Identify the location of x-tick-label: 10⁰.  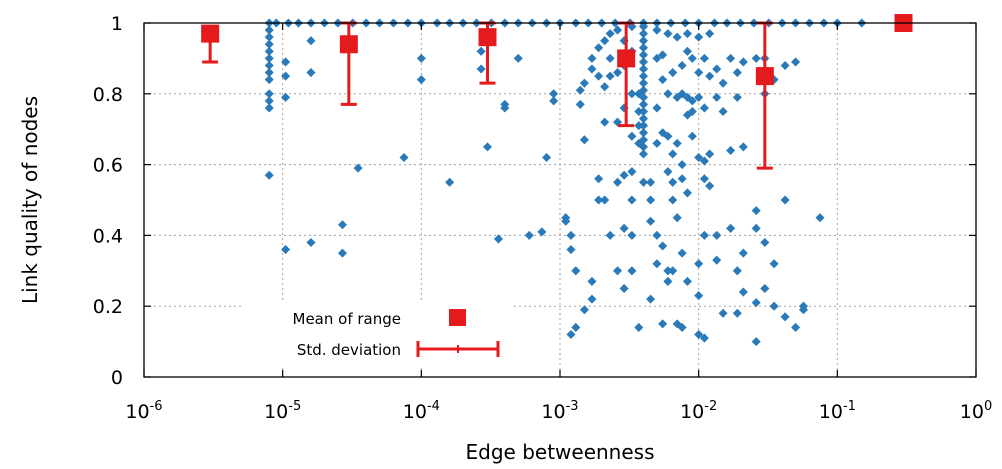
(976, 411).